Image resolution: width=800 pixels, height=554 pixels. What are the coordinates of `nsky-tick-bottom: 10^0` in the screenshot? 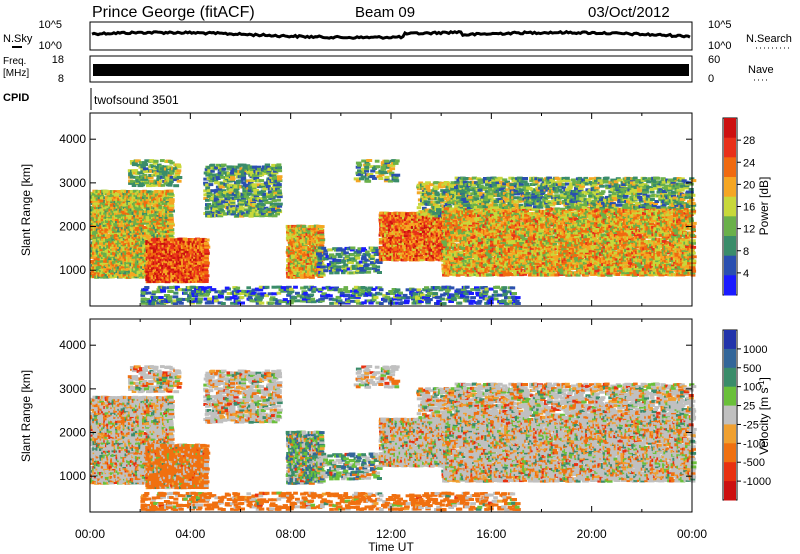 It's located at (50, 46).